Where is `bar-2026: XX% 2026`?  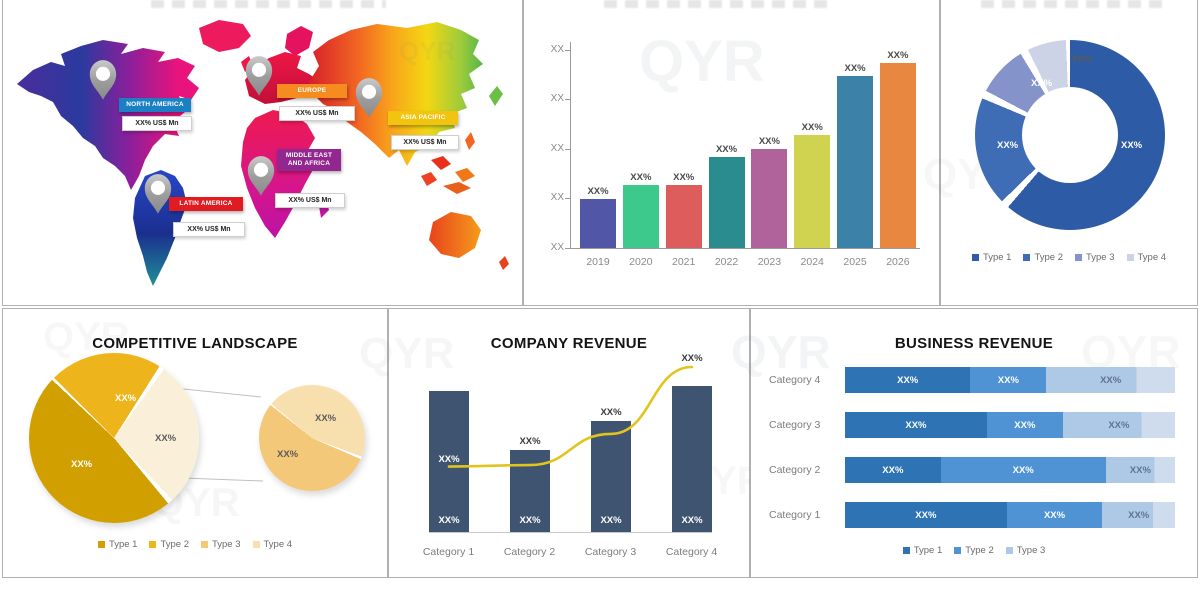
bar-2026: XX% 2026 is located at coordinates (897, 159).